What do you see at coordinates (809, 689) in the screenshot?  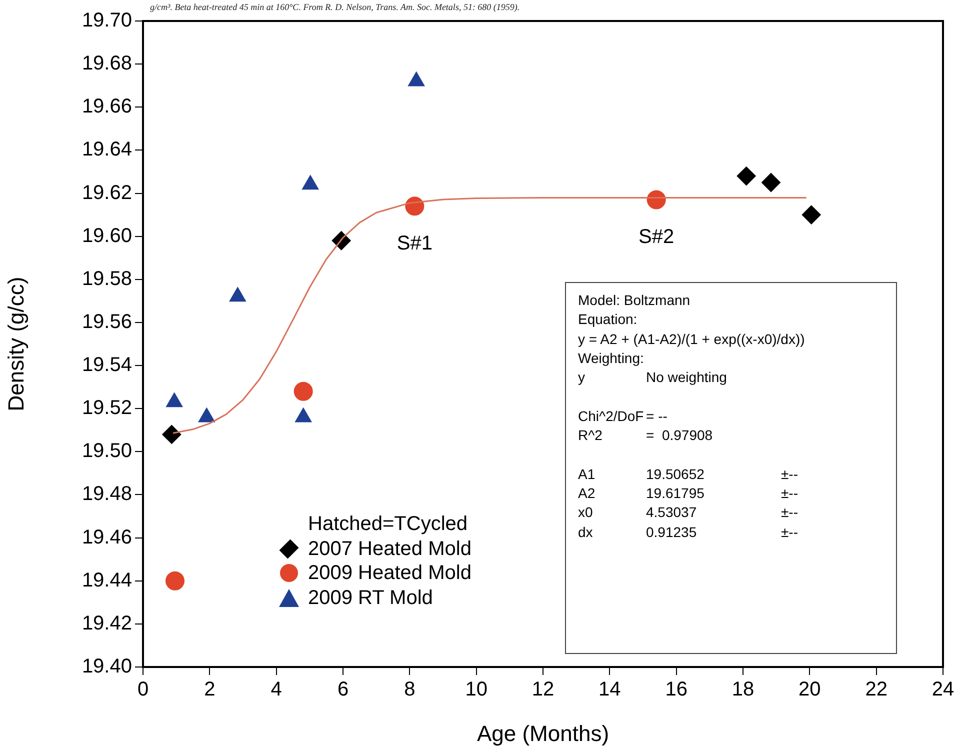 I see `x-tick-label: 20` at bounding box center [809, 689].